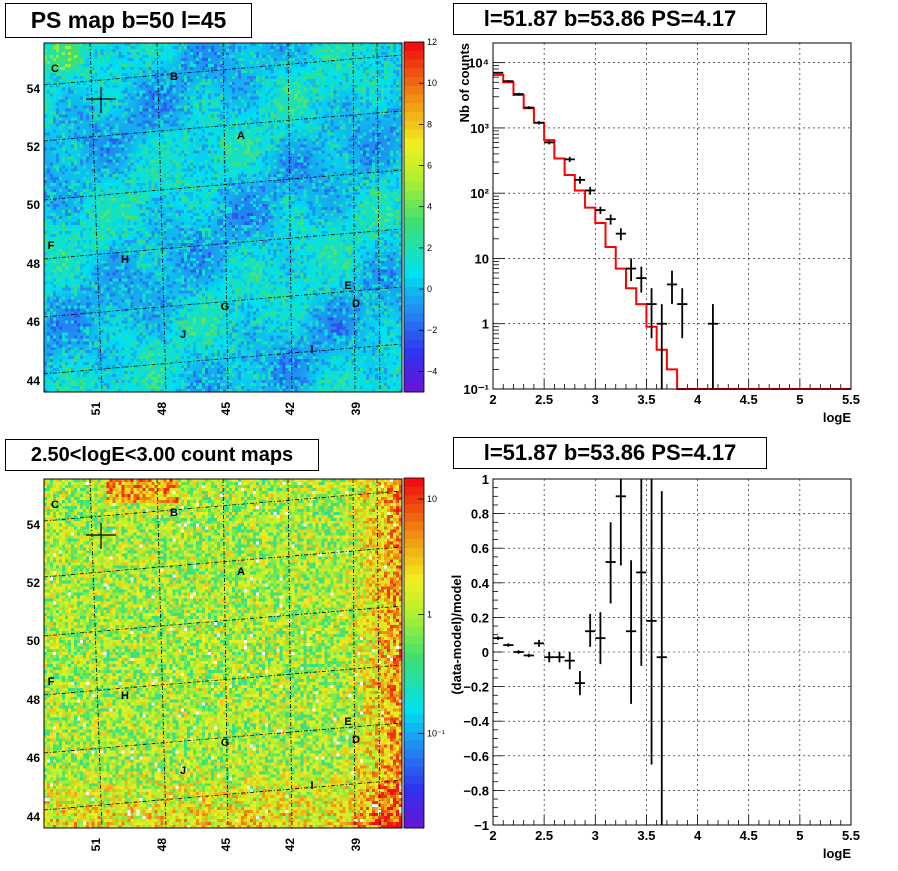  Describe the element at coordinates (128, 20) in the screenshot. I see `ps-map-title: PS map b=50 l=45` at that location.